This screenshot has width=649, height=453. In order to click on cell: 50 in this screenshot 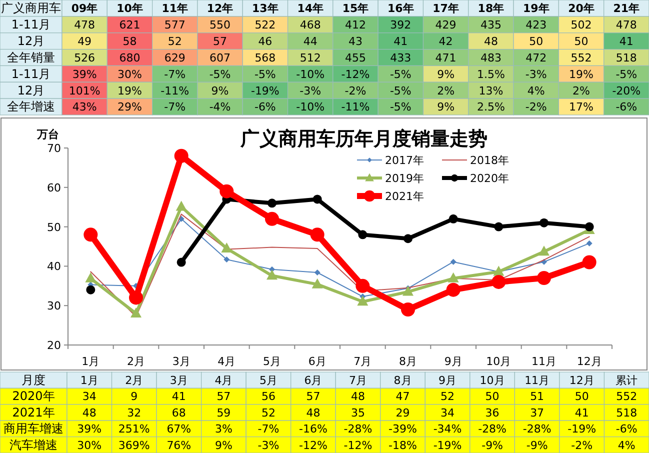, I will do `click(582, 396)`.